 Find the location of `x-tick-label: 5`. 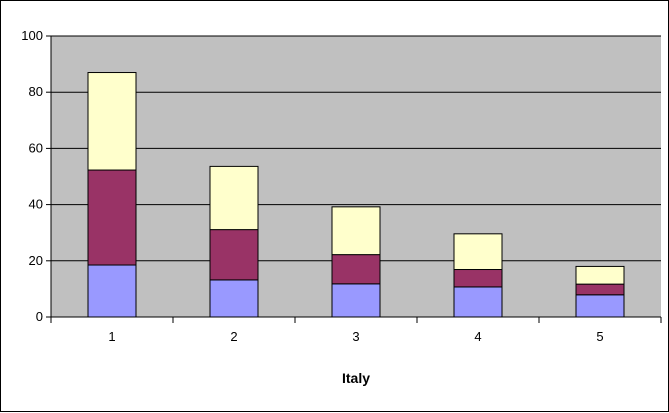

x-tick-label: 5 is located at coordinates (599, 336).